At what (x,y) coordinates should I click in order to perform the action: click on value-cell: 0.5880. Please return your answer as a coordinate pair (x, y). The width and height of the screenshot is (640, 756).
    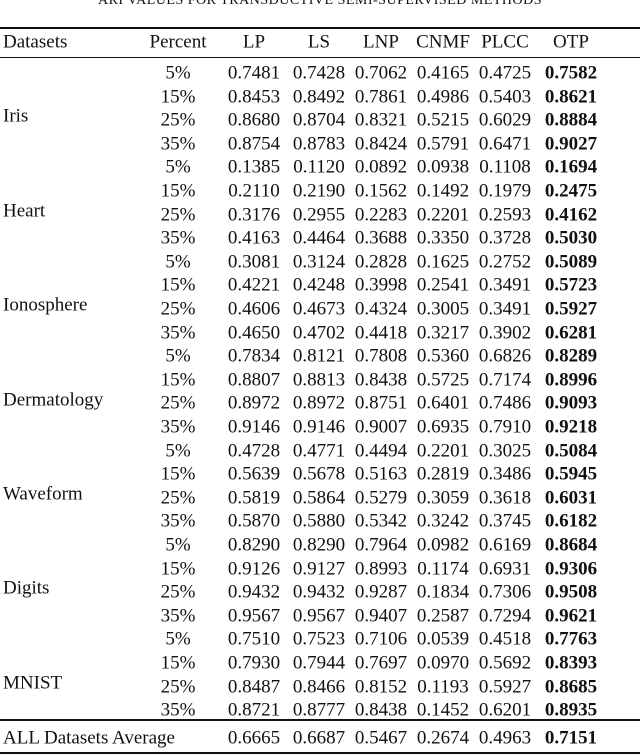
    Looking at the image, I should click on (319, 521).